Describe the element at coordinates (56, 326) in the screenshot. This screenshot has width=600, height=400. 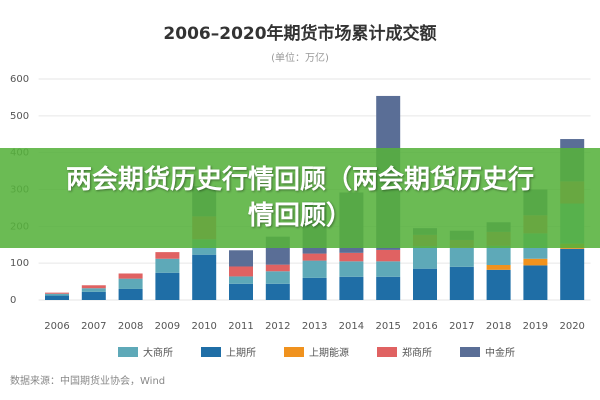
I see `x-tick-label: 2006` at that location.